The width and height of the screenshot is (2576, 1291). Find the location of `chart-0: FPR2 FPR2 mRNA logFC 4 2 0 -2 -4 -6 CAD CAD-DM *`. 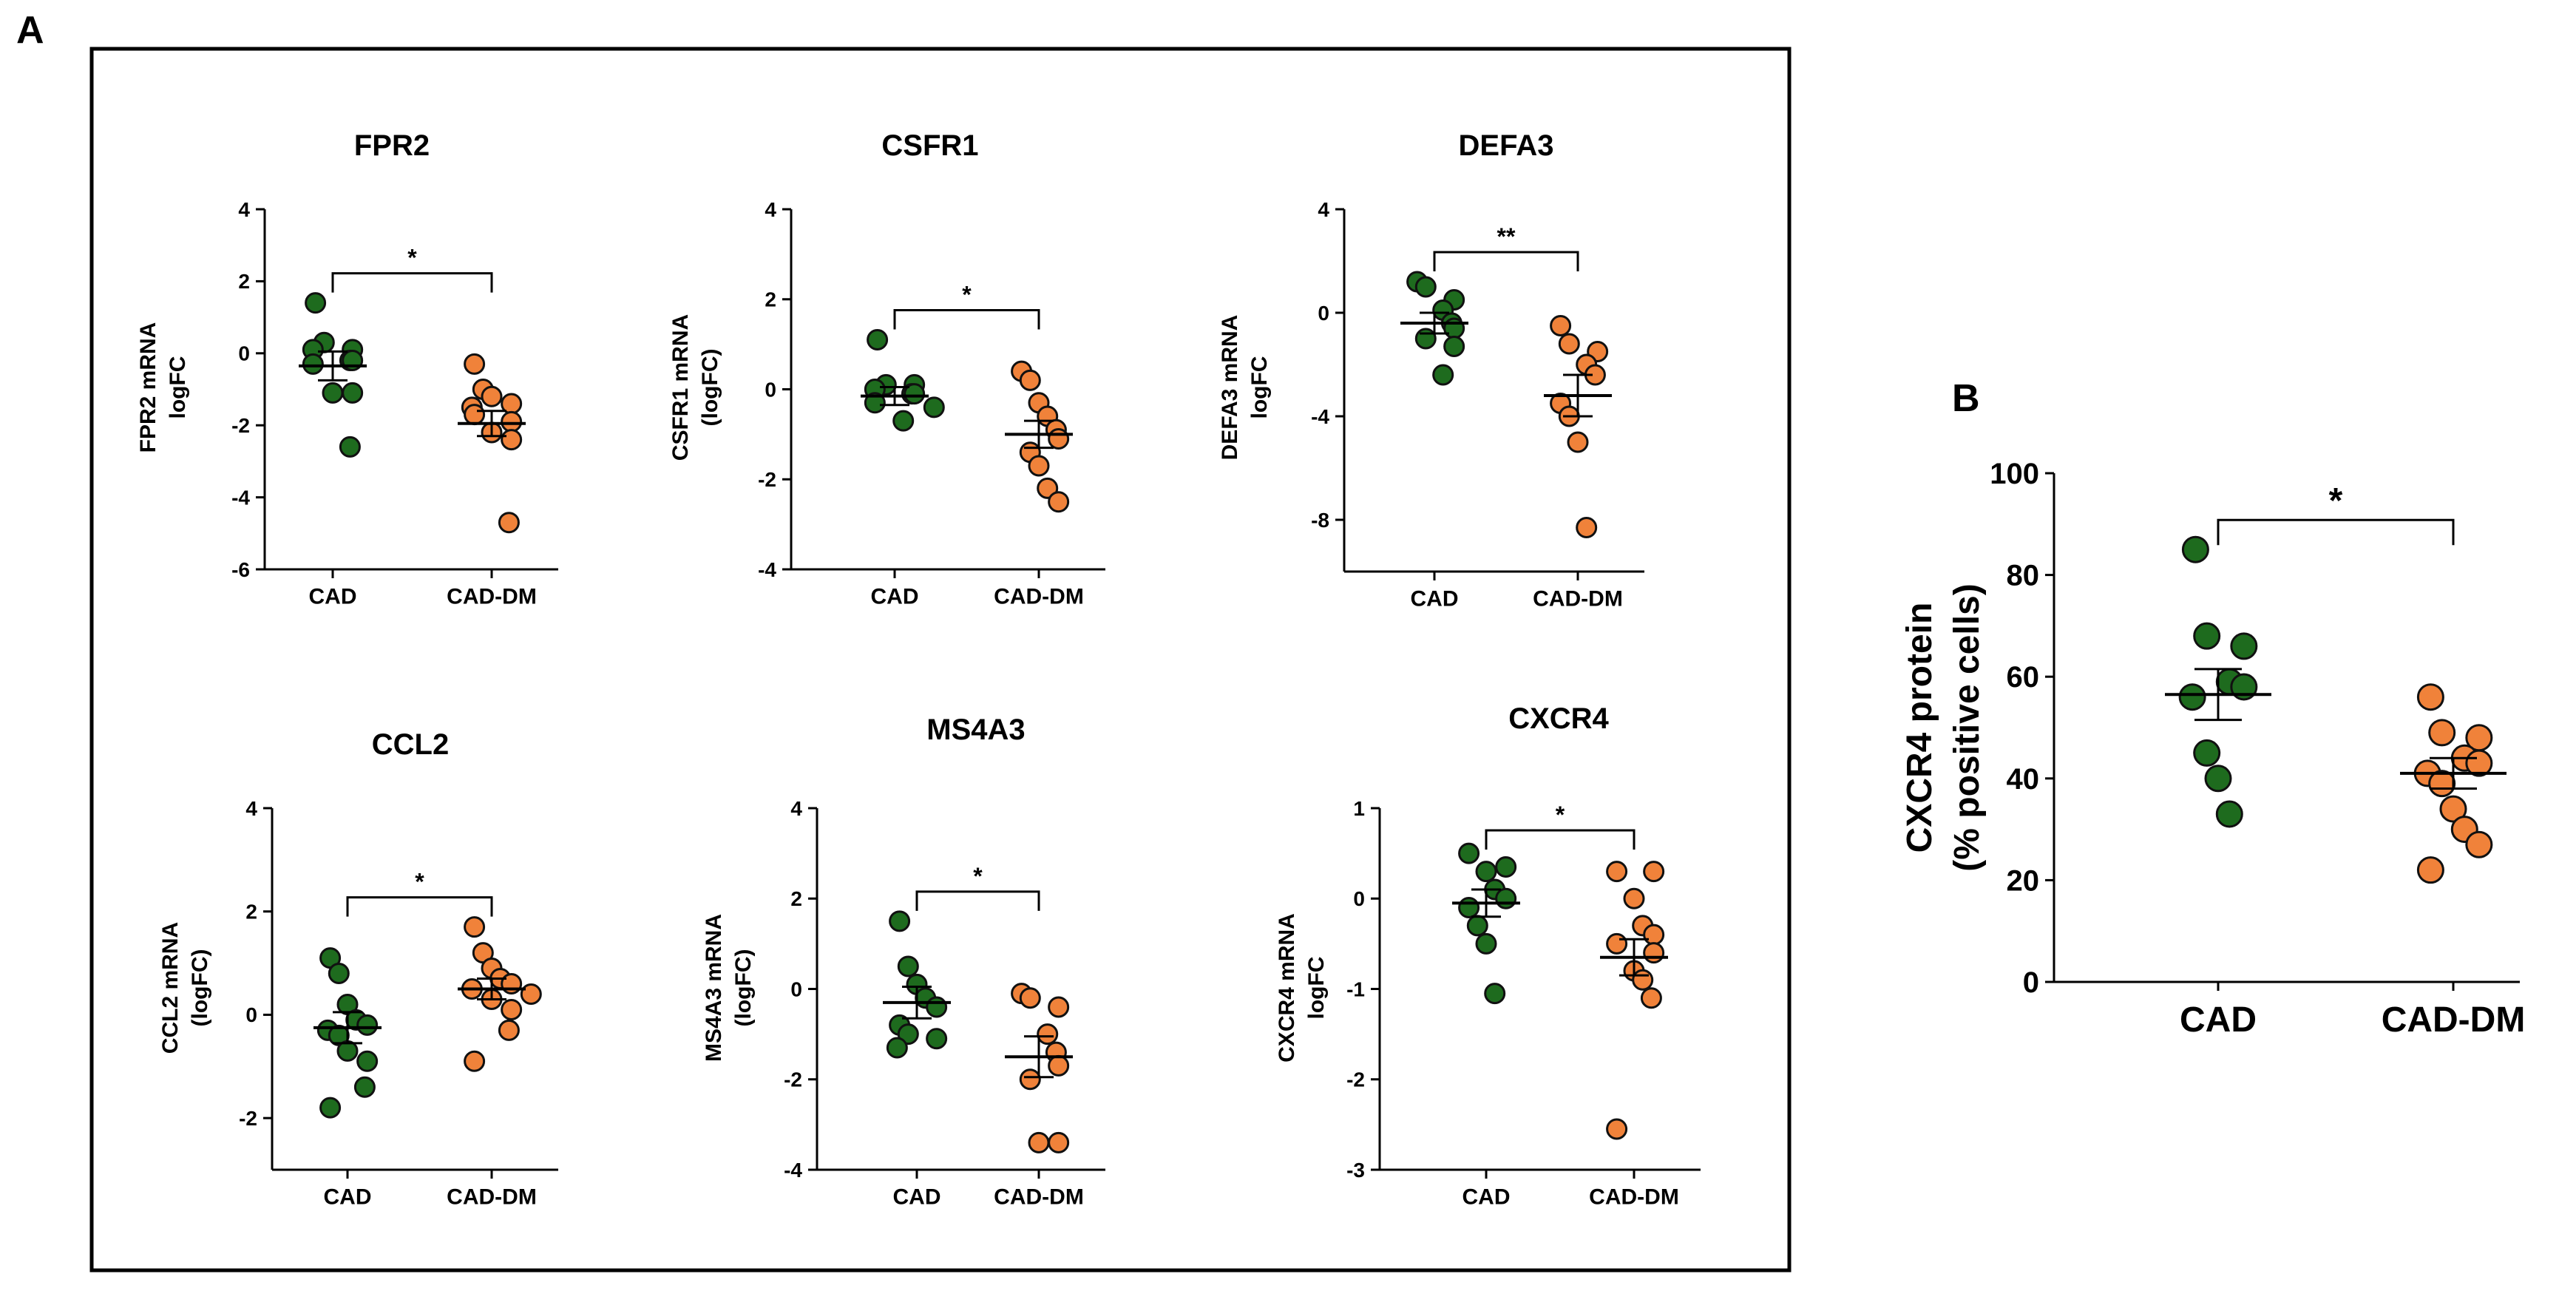

chart-0: FPR2 FPR2 mRNA logFC 4 2 0 -2 -4 -6 CAD CAD-DM * is located at coordinates (347, 369).